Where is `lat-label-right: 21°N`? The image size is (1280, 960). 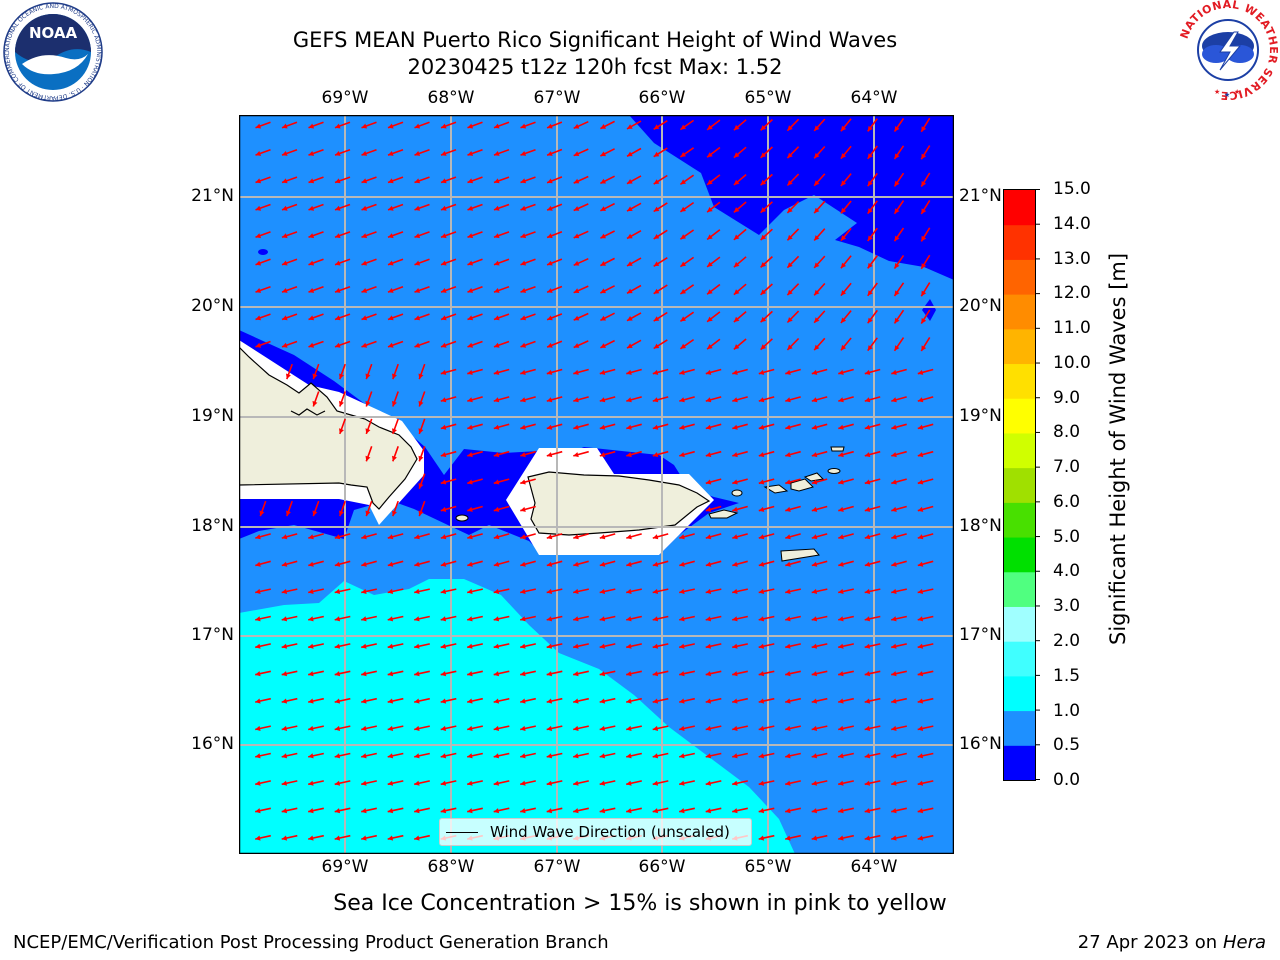
lat-label-right: 21°N is located at coordinates (980, 196).